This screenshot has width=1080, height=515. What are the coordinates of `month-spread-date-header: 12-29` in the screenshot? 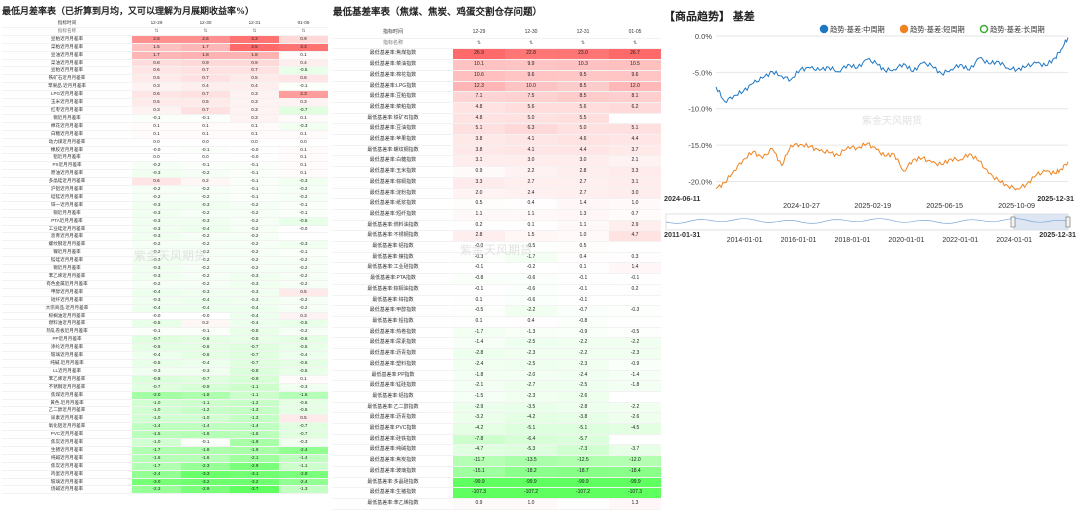 It's located at (156, 24).